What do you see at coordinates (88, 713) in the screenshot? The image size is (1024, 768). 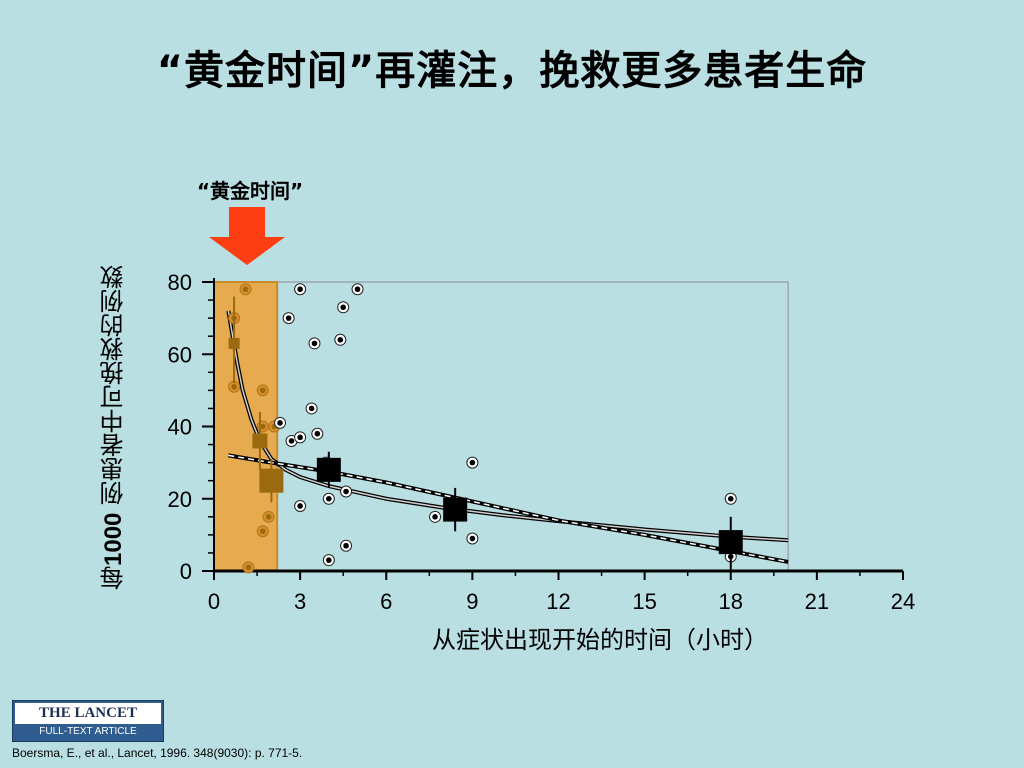 I see `lancet-logo-title: THE LANCET` at bounding box center [88, 713].